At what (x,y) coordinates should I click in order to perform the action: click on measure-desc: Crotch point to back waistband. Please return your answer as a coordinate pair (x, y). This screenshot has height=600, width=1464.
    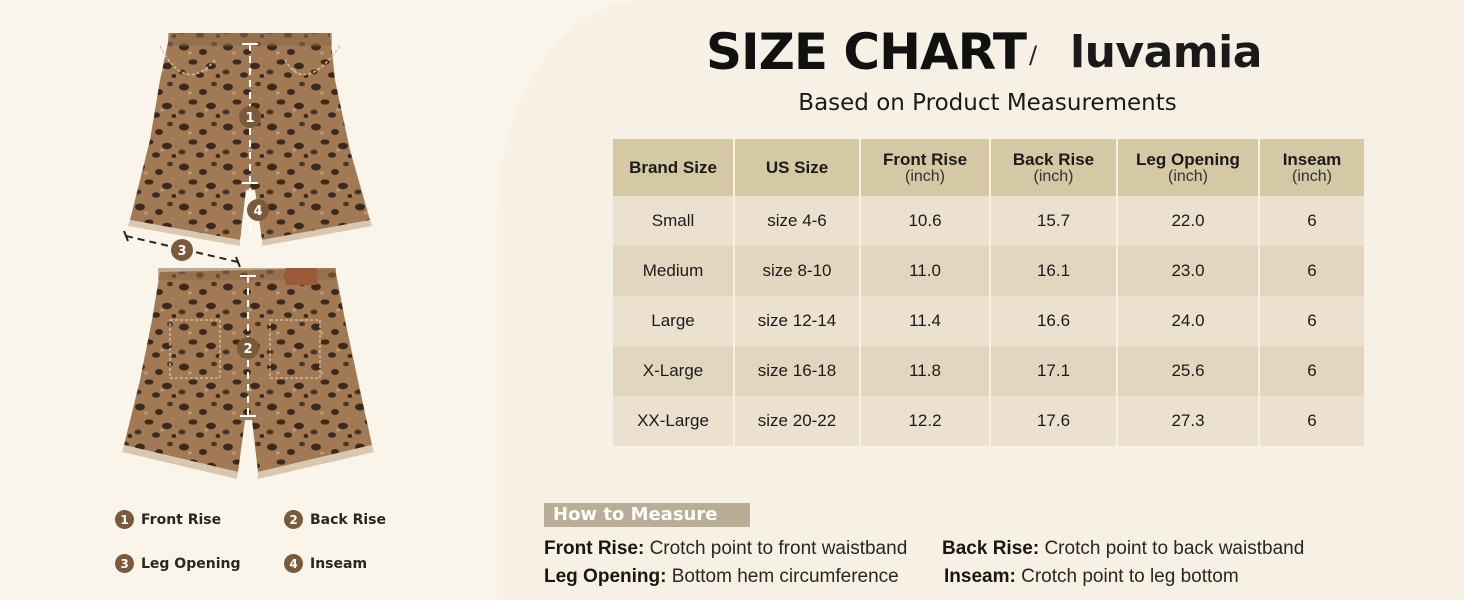
    Looking at the image, I should click on (1174, 548).